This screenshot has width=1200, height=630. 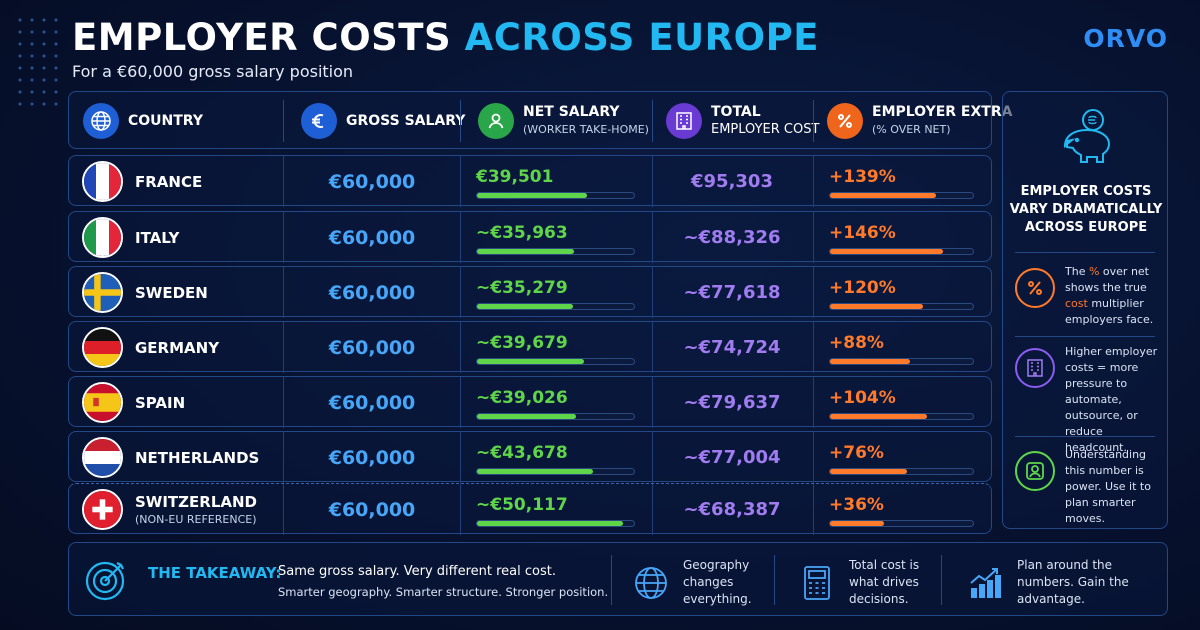 What do you see at coordinates (586, 121) in the screenshot?
I see `header-net-label: NET SALARY (WORKER TAKE-HOME)` at bounding box center [586, 121].